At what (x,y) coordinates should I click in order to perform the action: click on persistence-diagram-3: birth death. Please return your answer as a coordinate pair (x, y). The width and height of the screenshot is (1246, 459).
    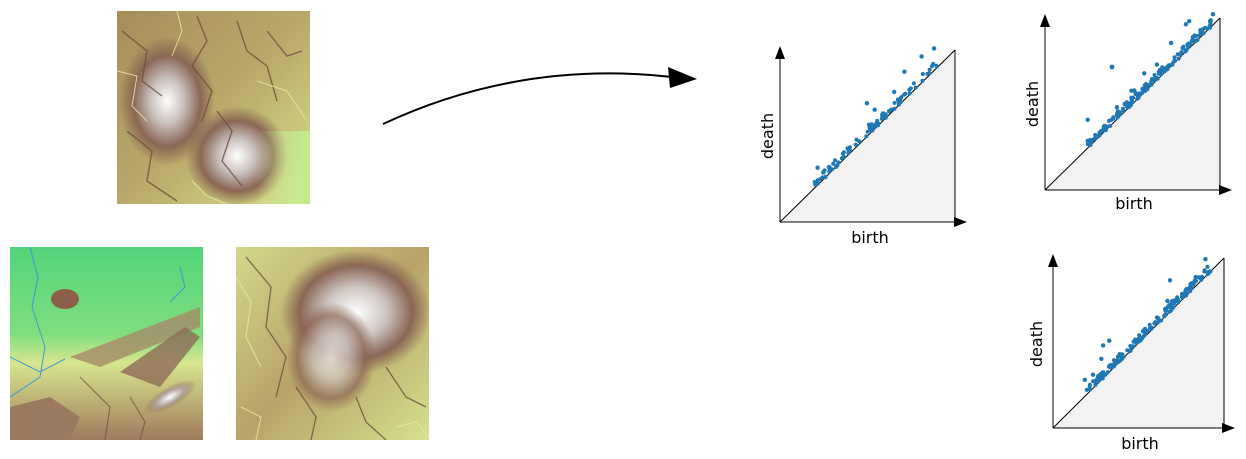
    Looking at the image, I should click on (1131, 353).